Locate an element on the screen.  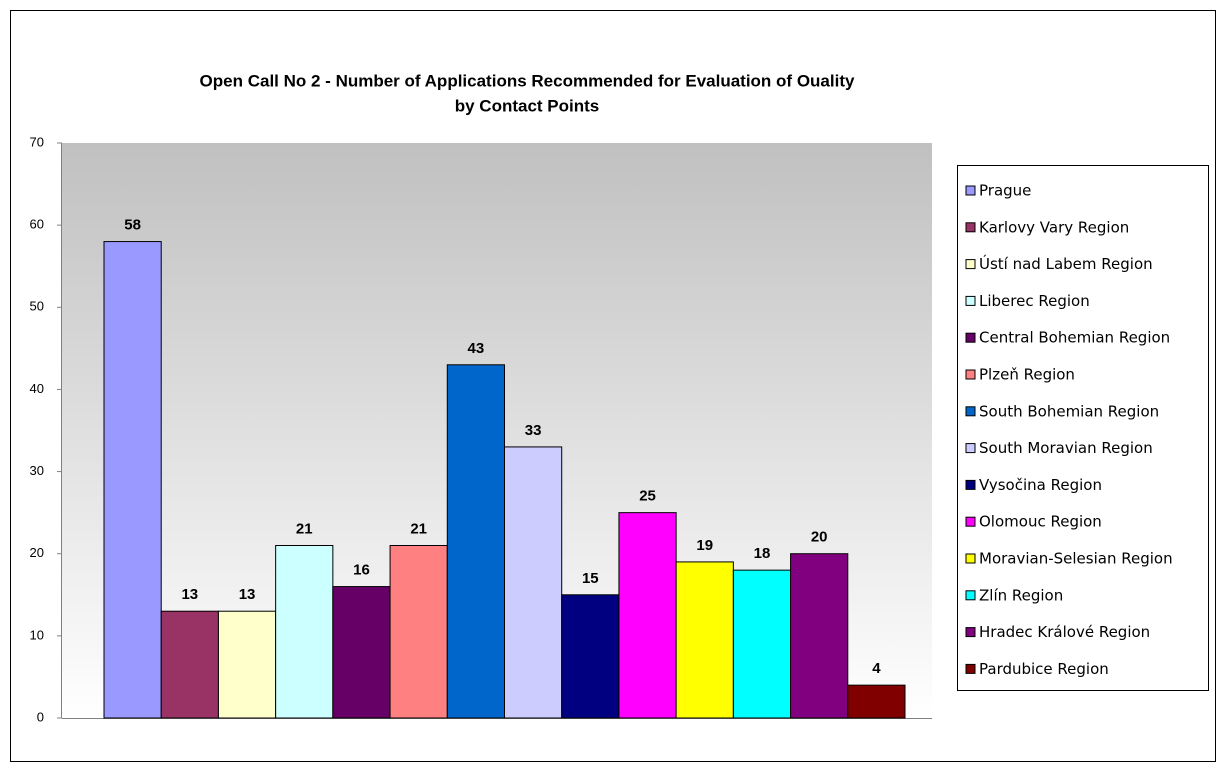
legend-label: Ústí nad Labem Region is located at coordinates (1066, 263).